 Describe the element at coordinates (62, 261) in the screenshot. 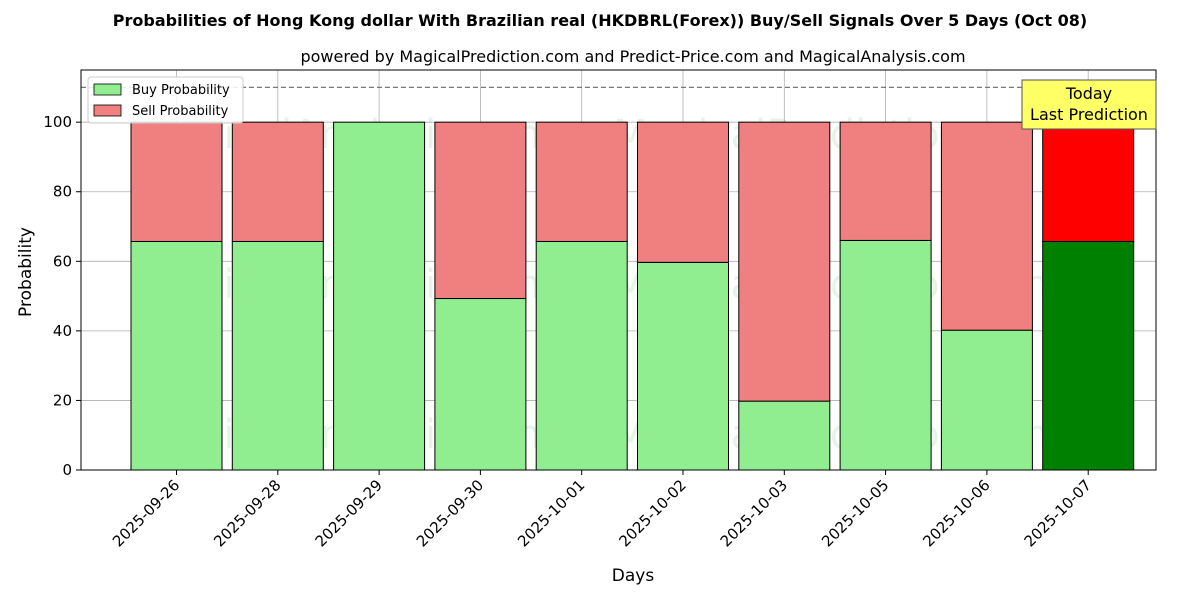

I see `y-tick-label: 60` at that location.